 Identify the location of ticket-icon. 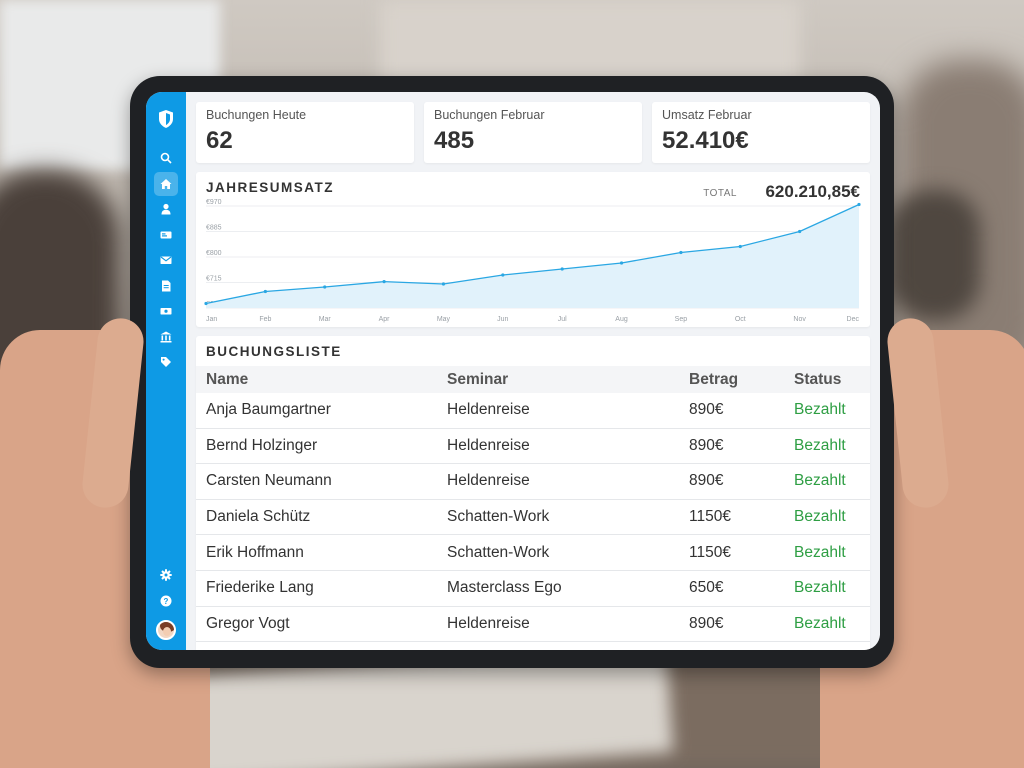
(166, 235).